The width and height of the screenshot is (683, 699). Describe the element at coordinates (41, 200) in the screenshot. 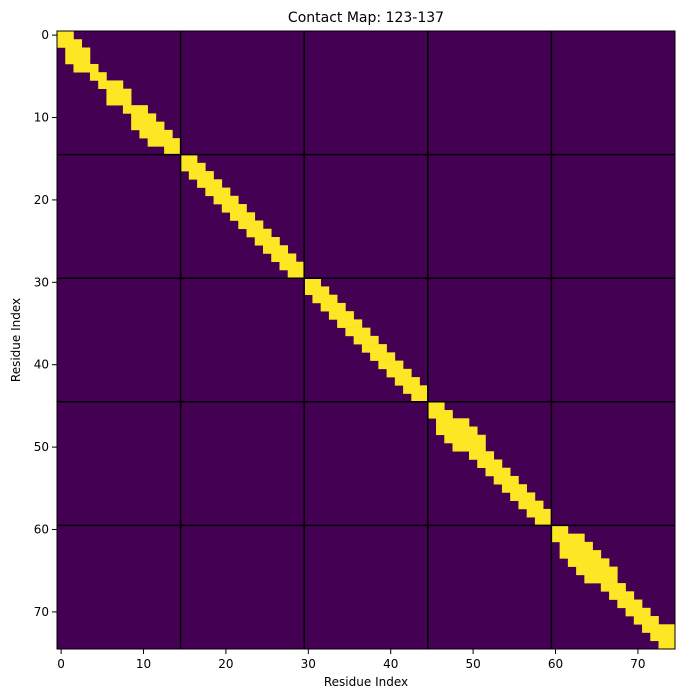

I see `y-tick-label-20: 20` at that location.